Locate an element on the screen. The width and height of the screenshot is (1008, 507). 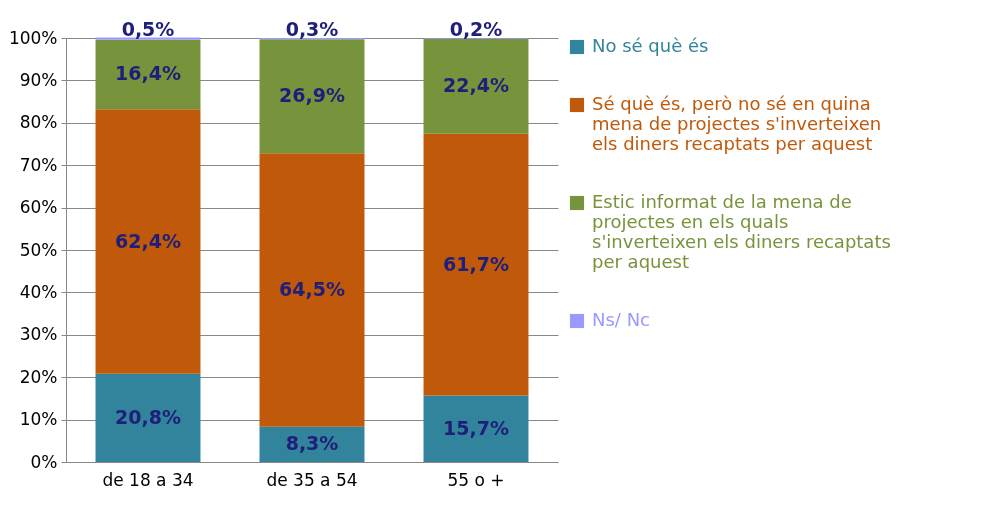
data-label: 15,7% is located at coordinates (476, 427).